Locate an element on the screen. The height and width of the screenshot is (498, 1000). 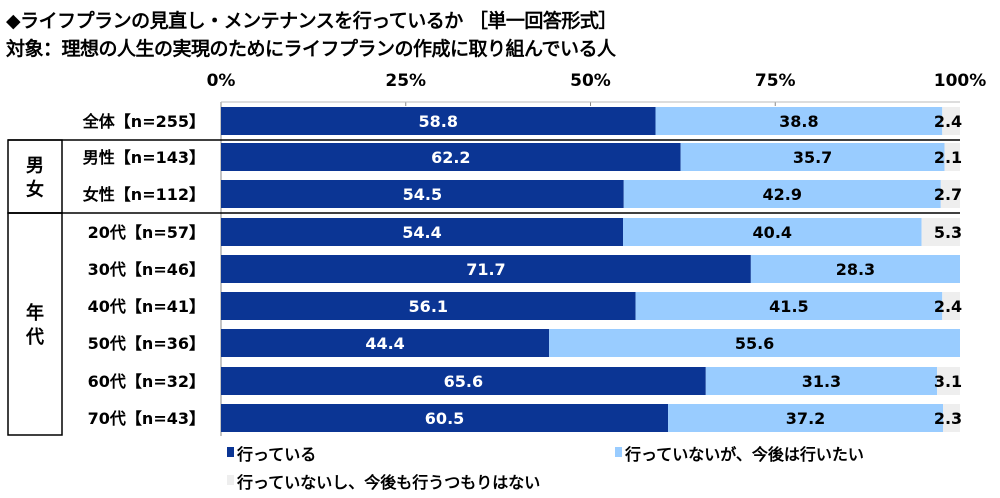
data-label: 3.1 is located at coordinates (948, 381).